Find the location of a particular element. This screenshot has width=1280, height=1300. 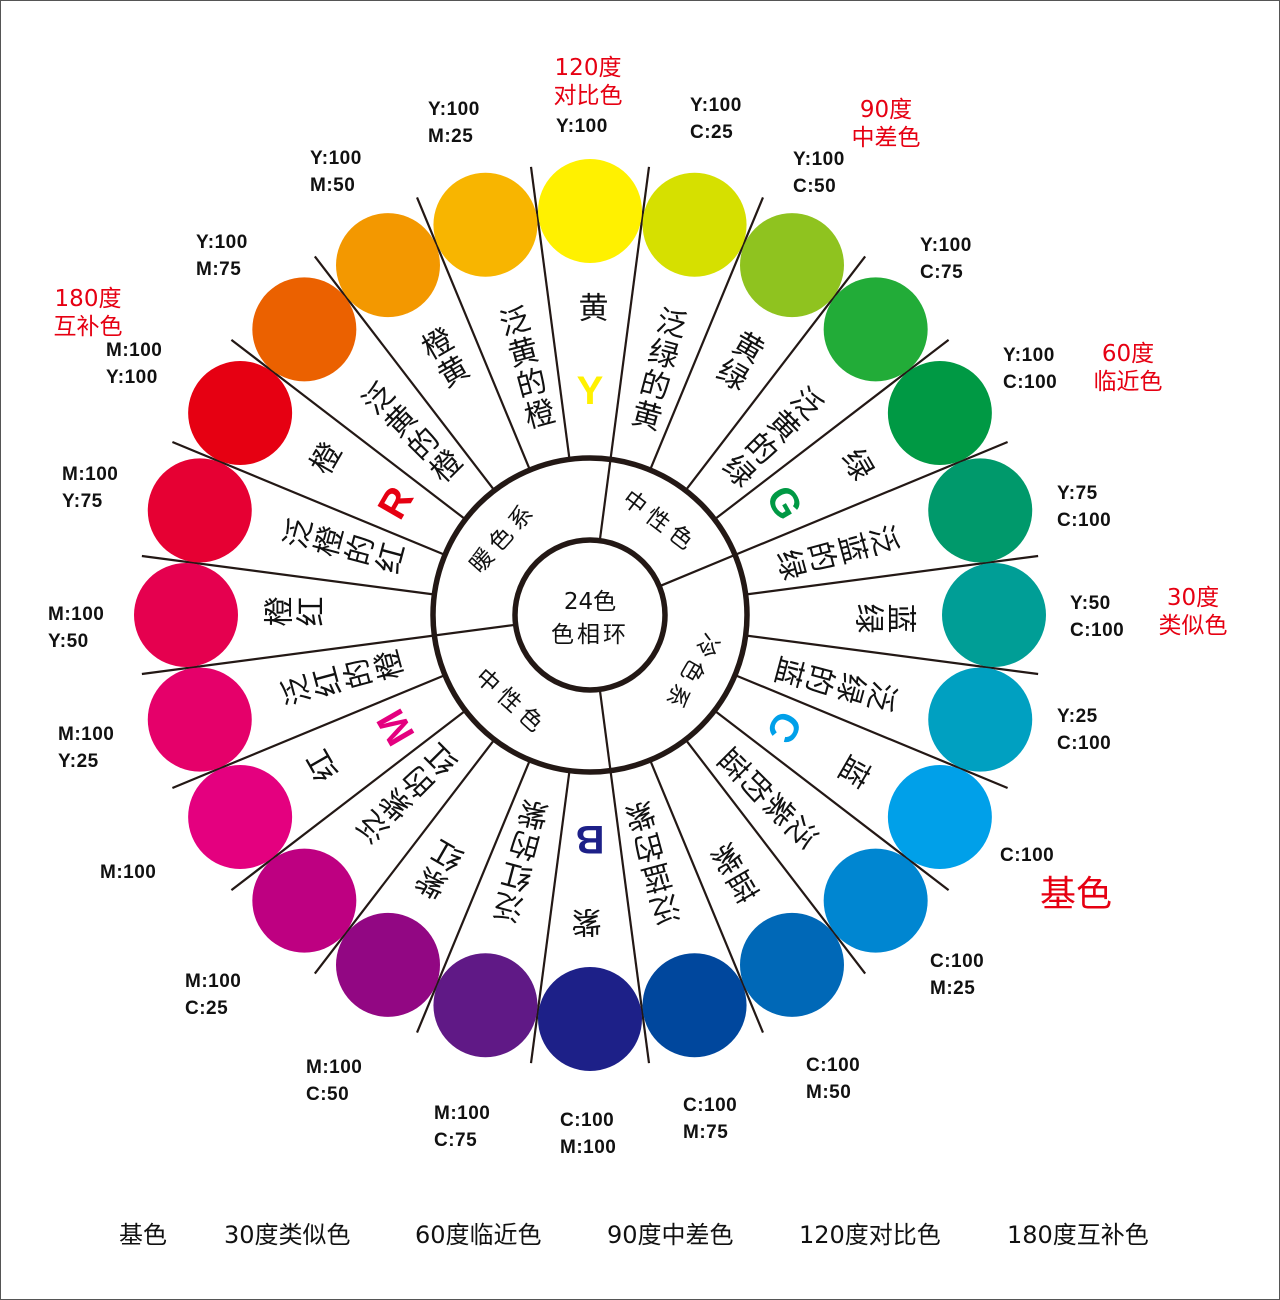

wedge-label: 泛紫的蓝 is located at coordinates (770, 795).